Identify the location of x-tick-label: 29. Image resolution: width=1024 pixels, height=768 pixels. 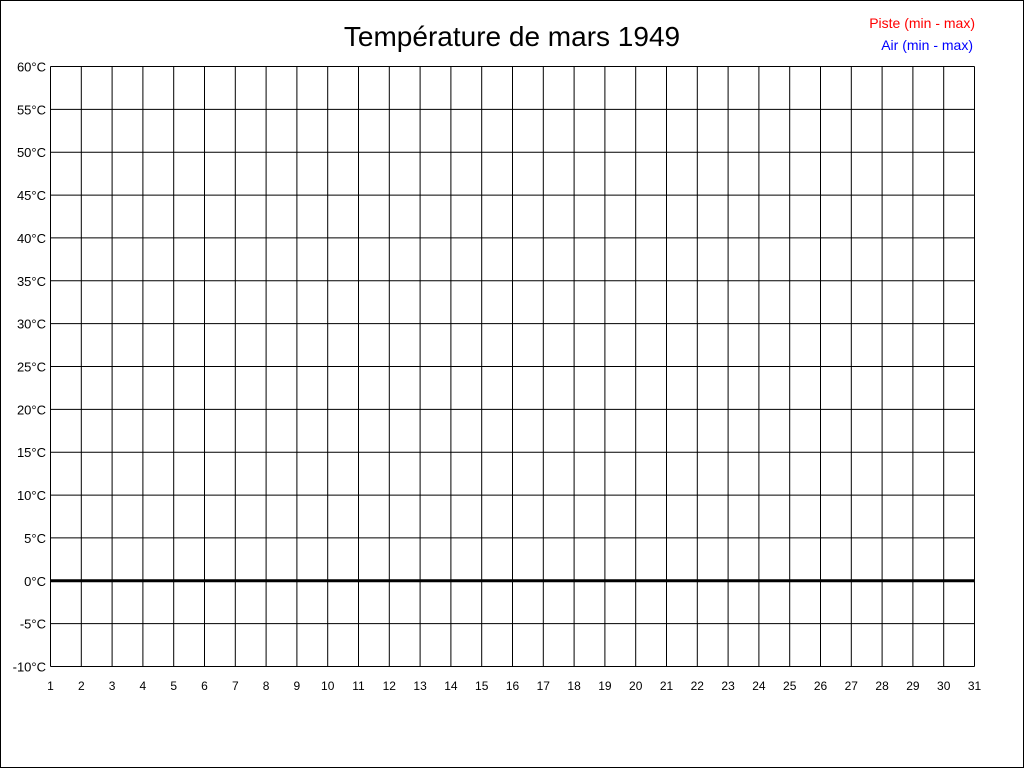
(913, 686).